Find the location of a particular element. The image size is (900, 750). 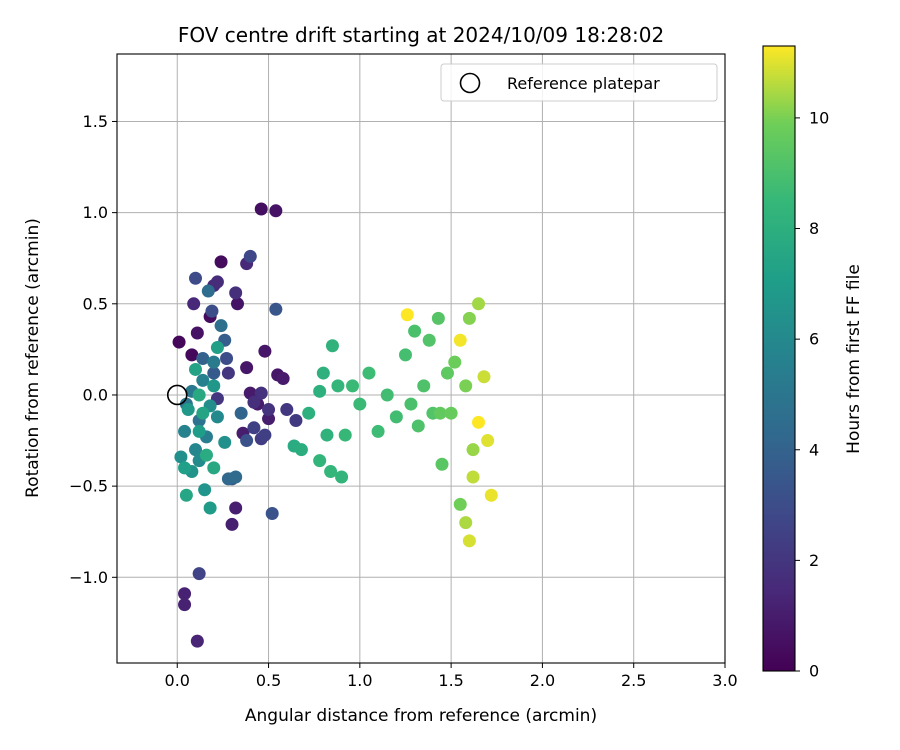

y-tick-label: 1.5 is located at coordinates (95, 121).